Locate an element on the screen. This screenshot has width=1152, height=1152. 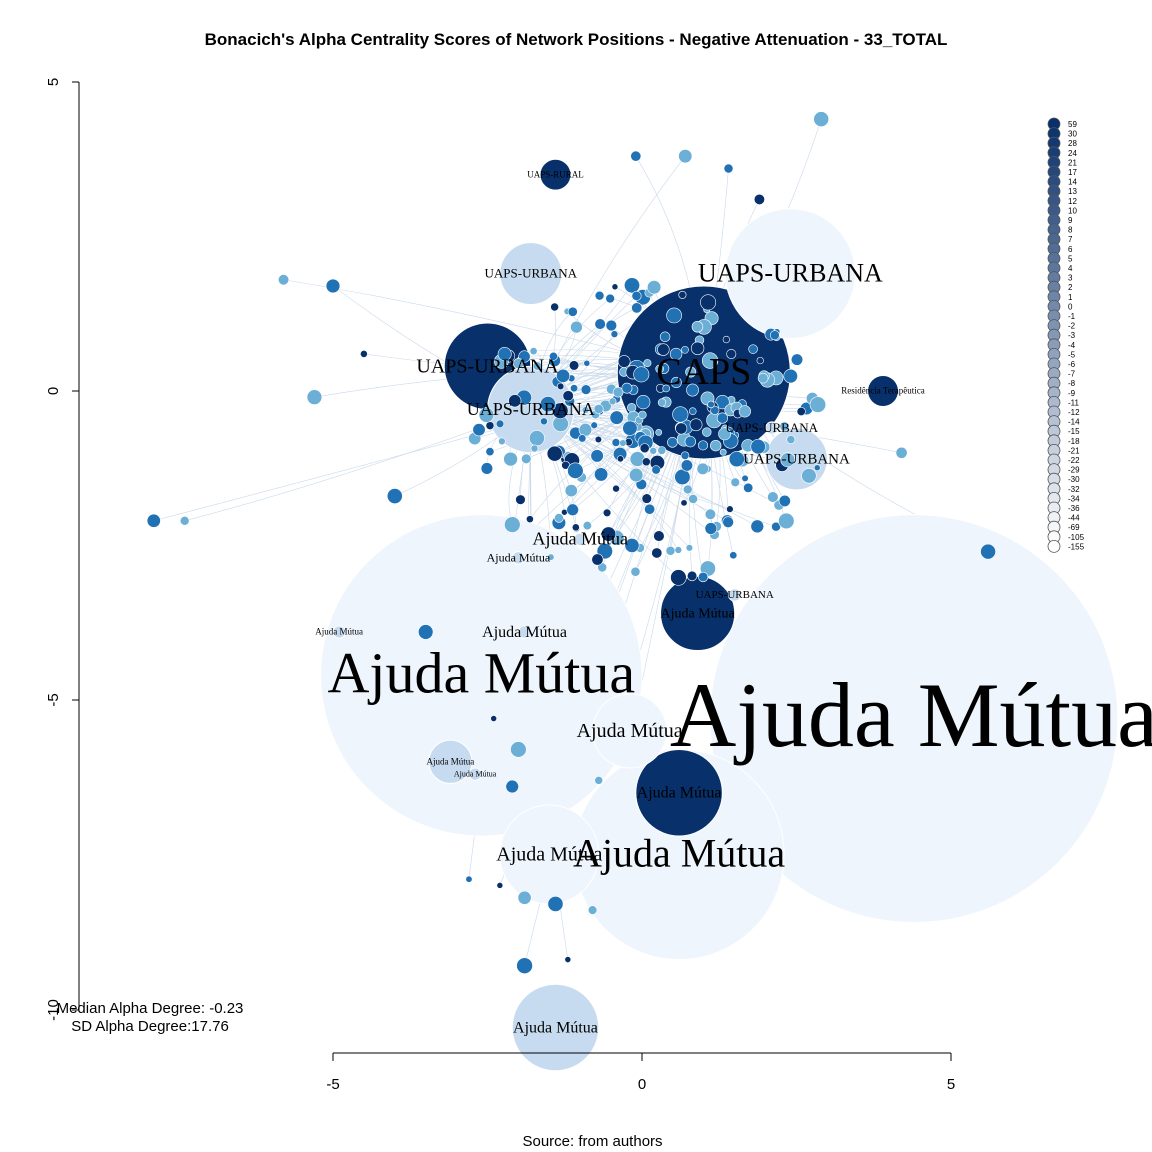
legend-label: -15 is located at coordinates (1074, 431).